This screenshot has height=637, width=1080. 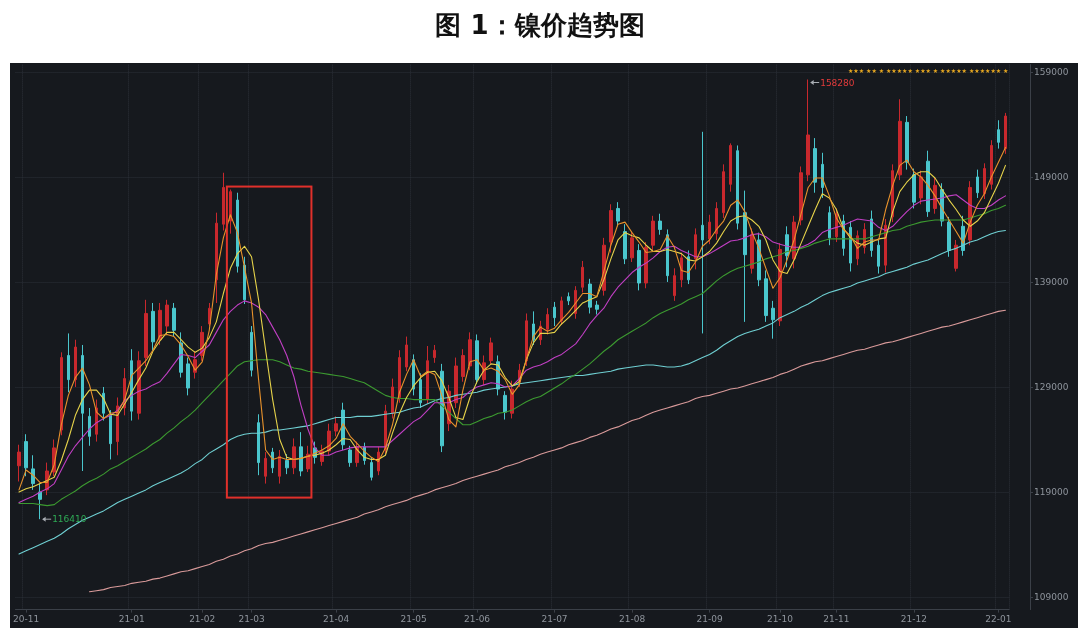 I want to click on x-tick-label: 21-02, so click(x=202, y=619).